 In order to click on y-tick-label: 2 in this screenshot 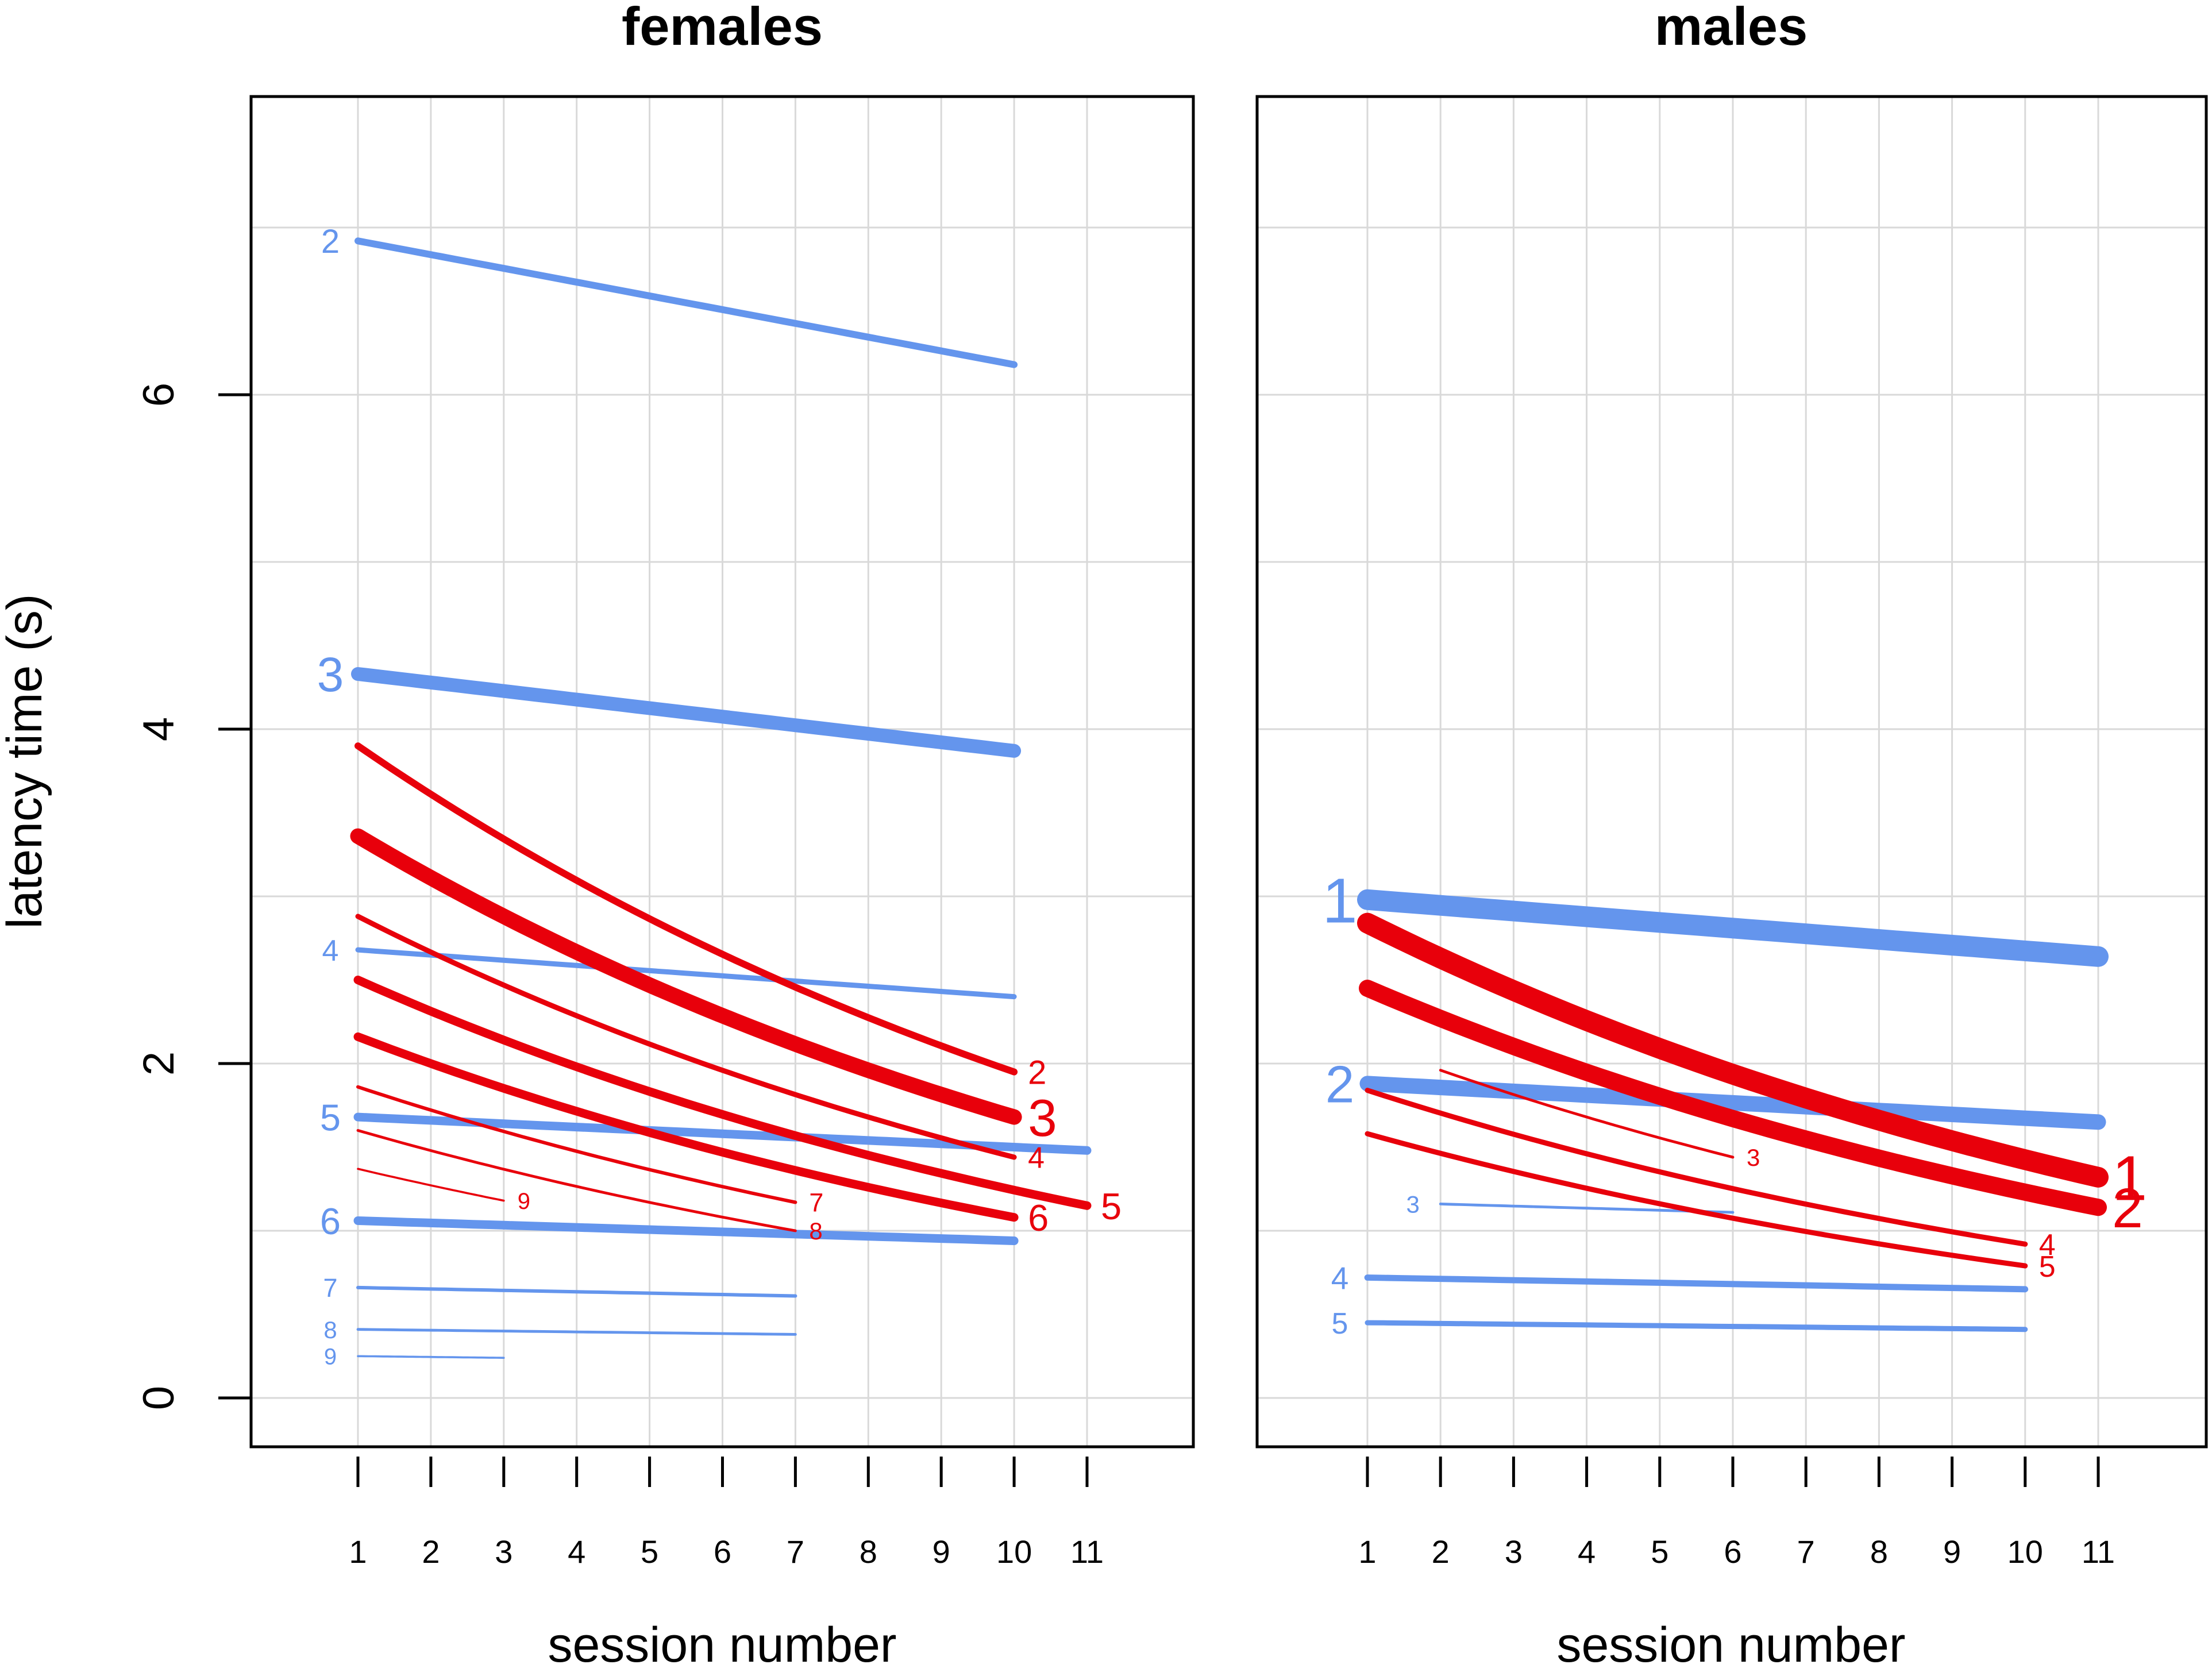, I will do `click(159, 1063)`.